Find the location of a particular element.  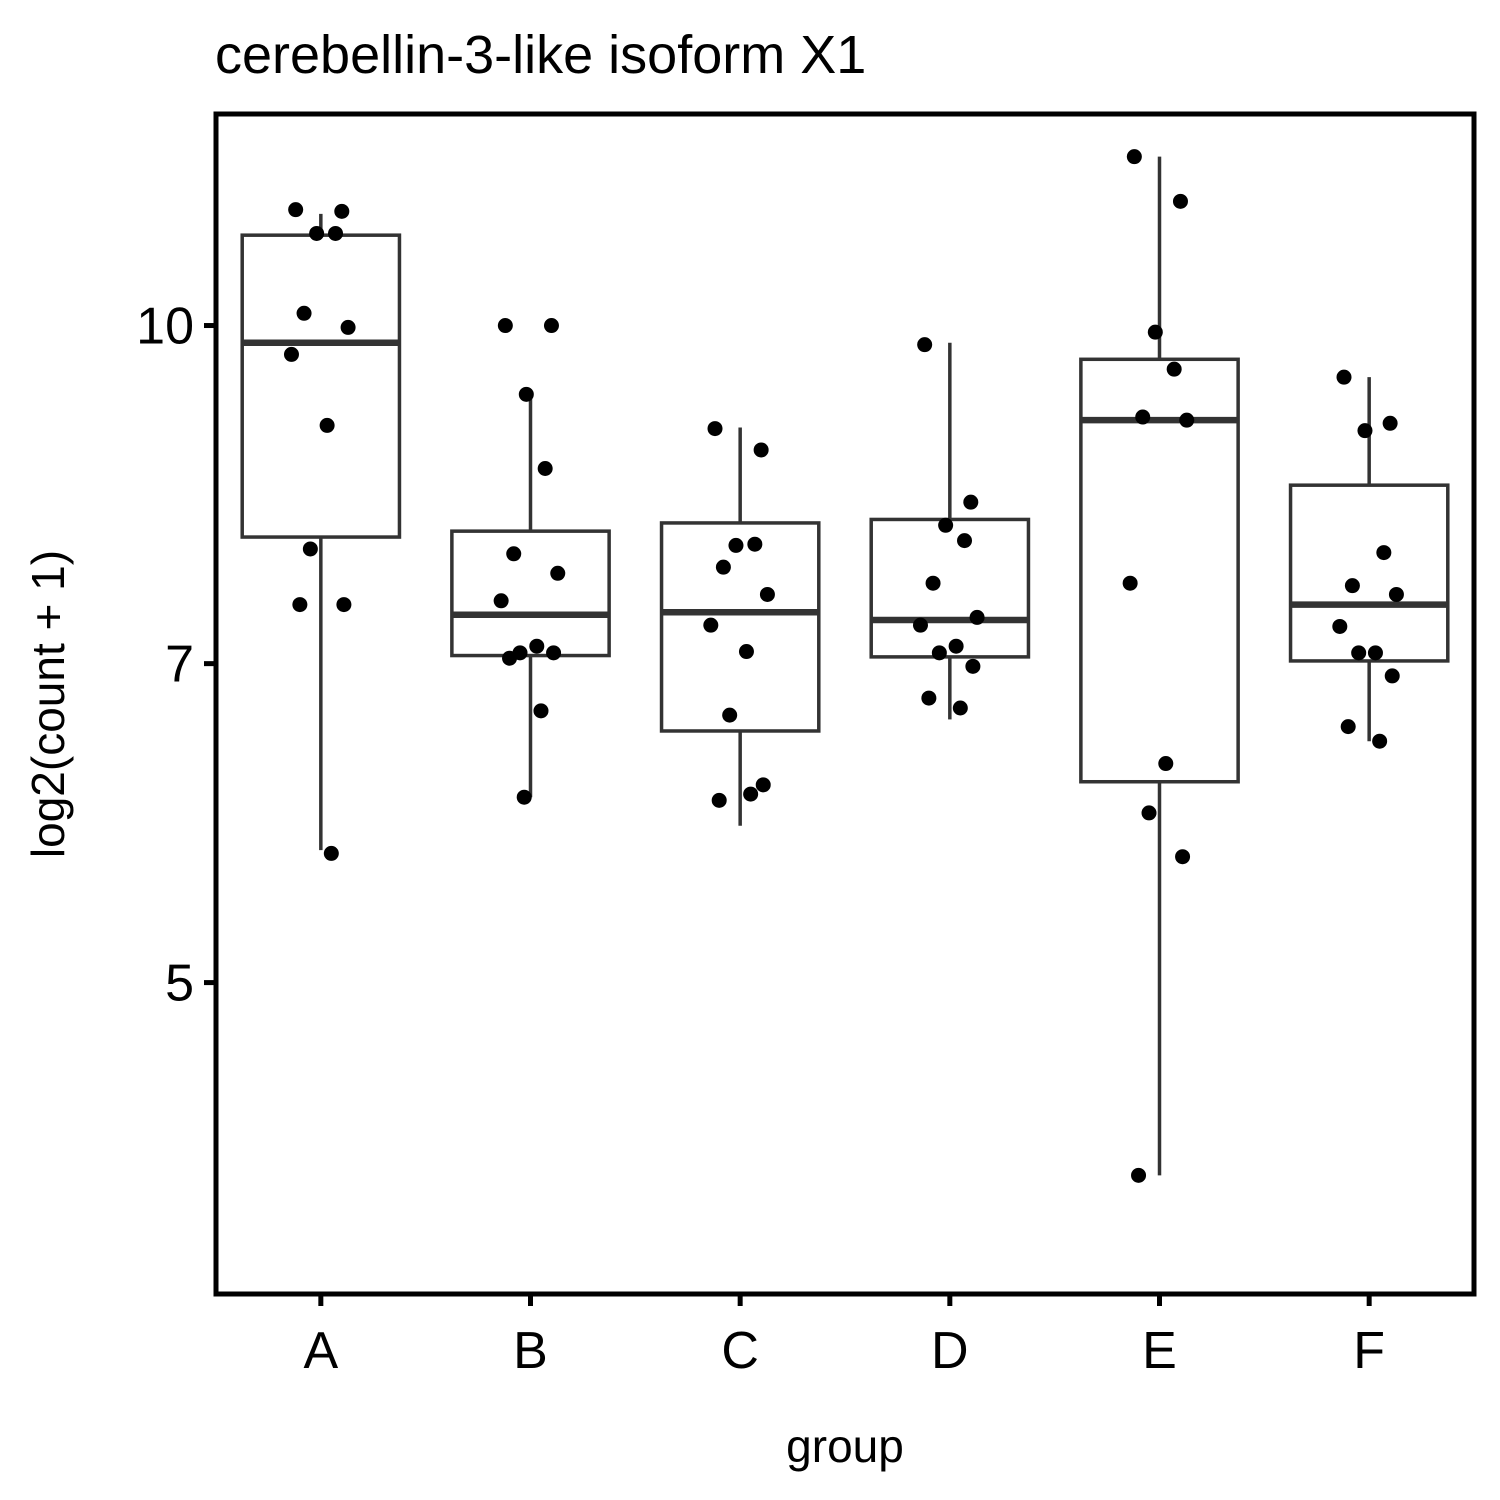

x-tick-label-d: D is located at coordinates (950, 1351).